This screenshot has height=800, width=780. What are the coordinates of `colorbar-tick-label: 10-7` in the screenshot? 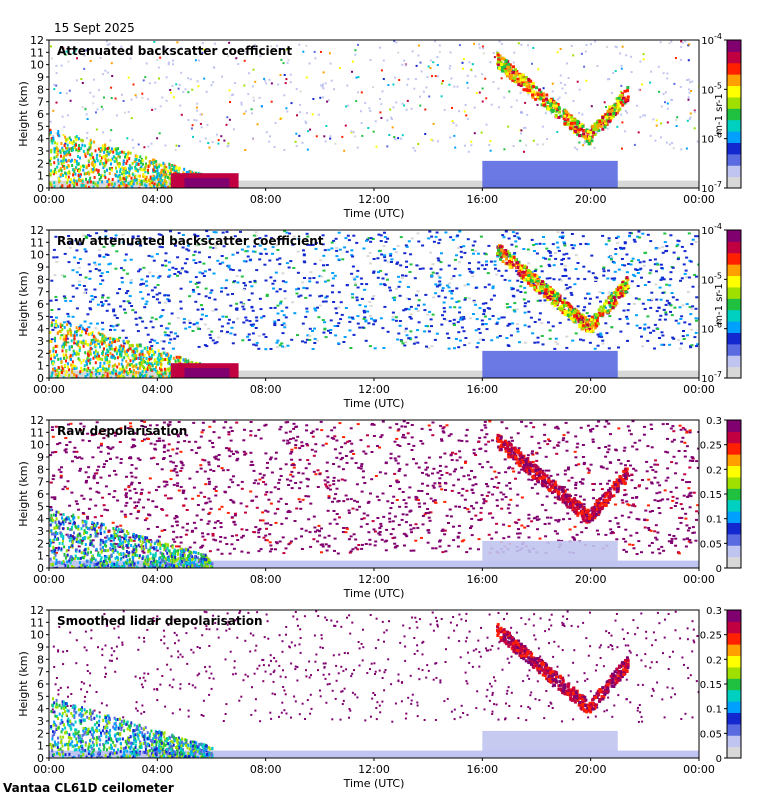 It's located at (711, 187).